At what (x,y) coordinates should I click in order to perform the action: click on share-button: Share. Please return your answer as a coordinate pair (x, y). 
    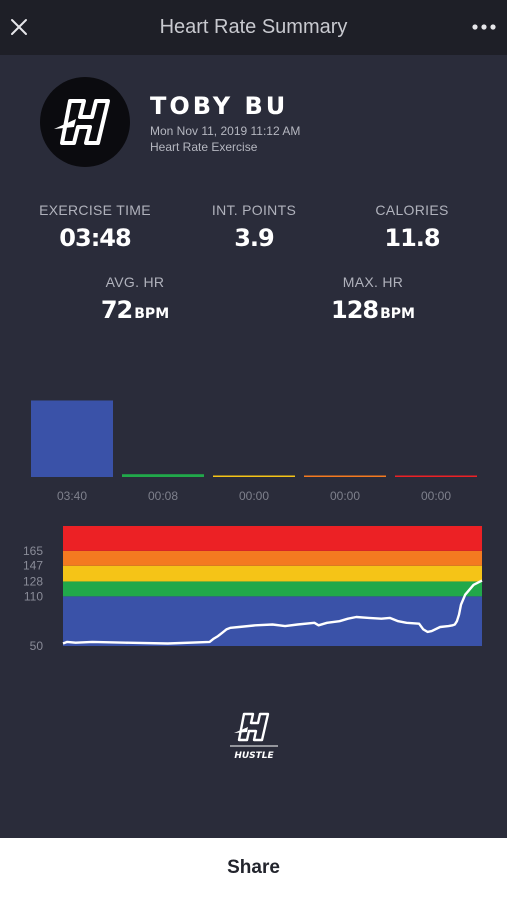
    Looking at the image, I should click on (253, 869).